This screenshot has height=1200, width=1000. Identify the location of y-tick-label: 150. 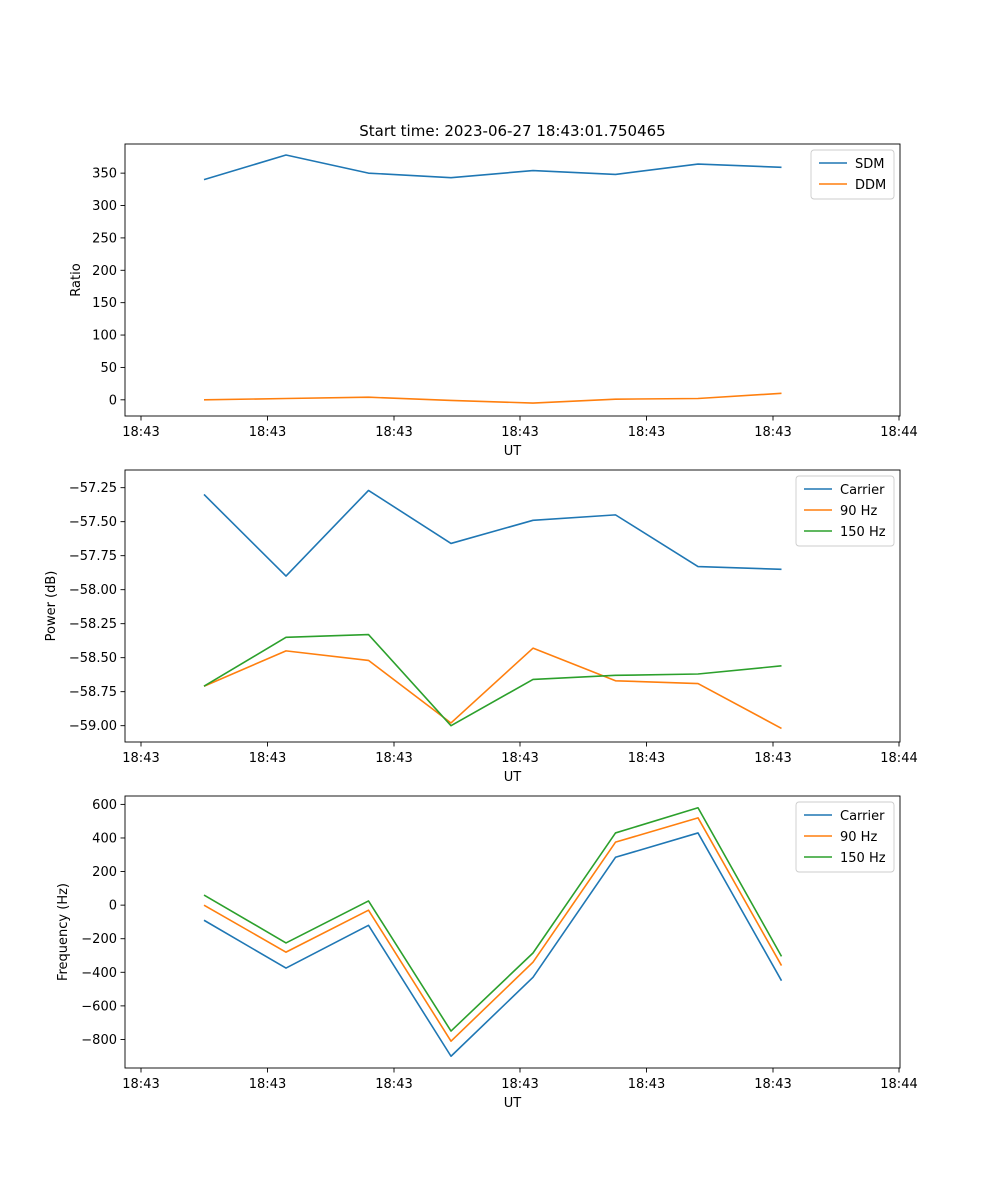
(104, 303).